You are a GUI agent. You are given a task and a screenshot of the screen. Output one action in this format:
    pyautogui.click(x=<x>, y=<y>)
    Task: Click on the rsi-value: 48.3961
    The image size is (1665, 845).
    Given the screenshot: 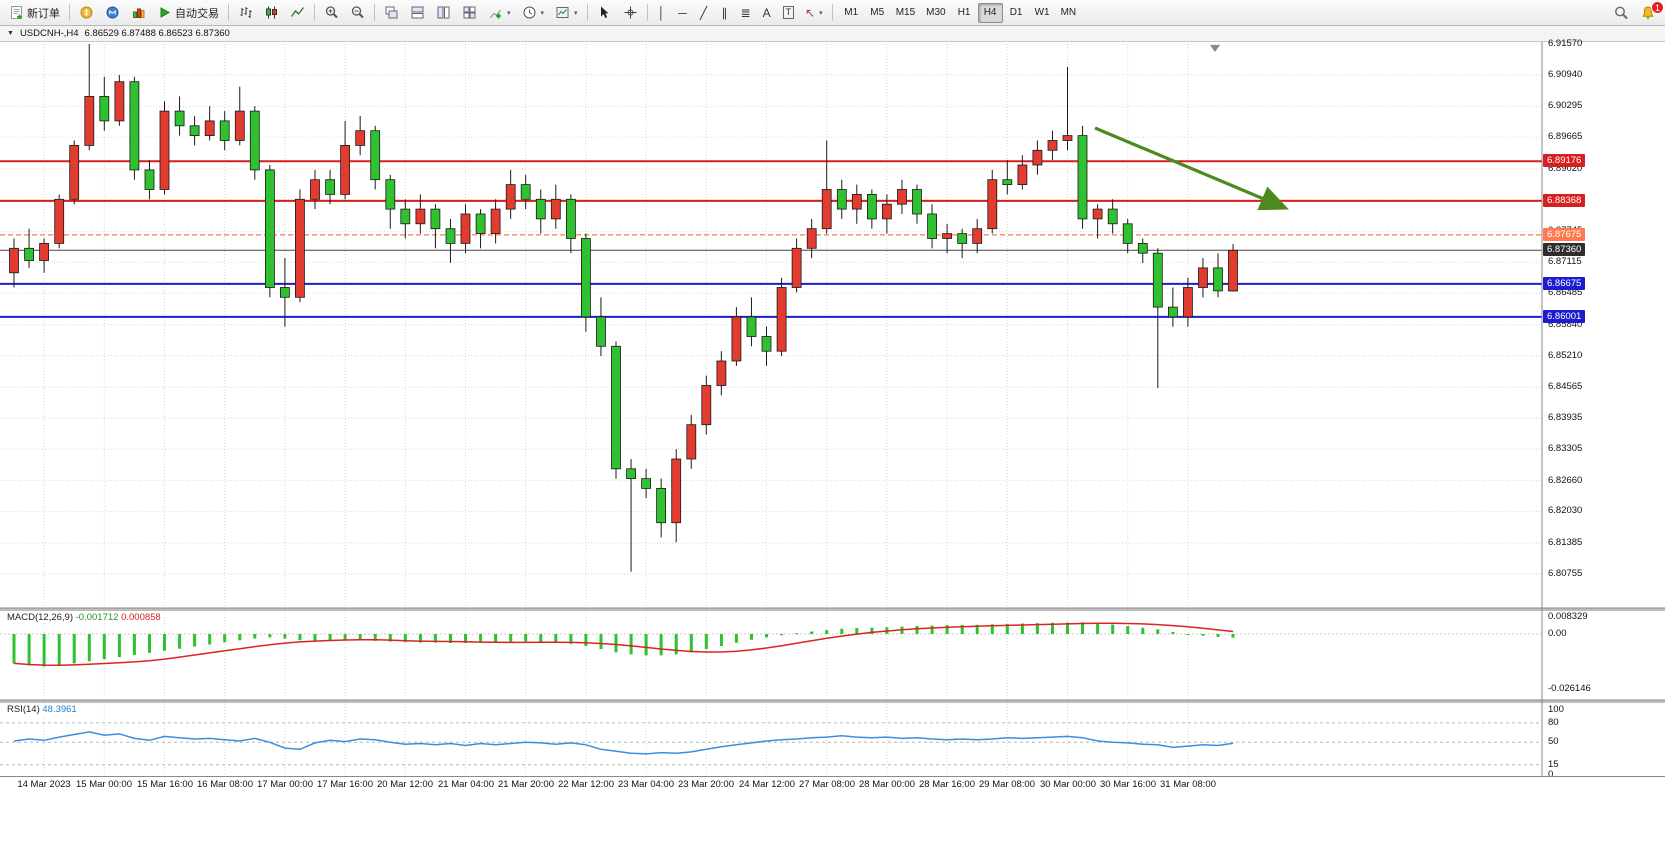 What is the action you would take?
    pyautogui.click(x=59, y=709)
    